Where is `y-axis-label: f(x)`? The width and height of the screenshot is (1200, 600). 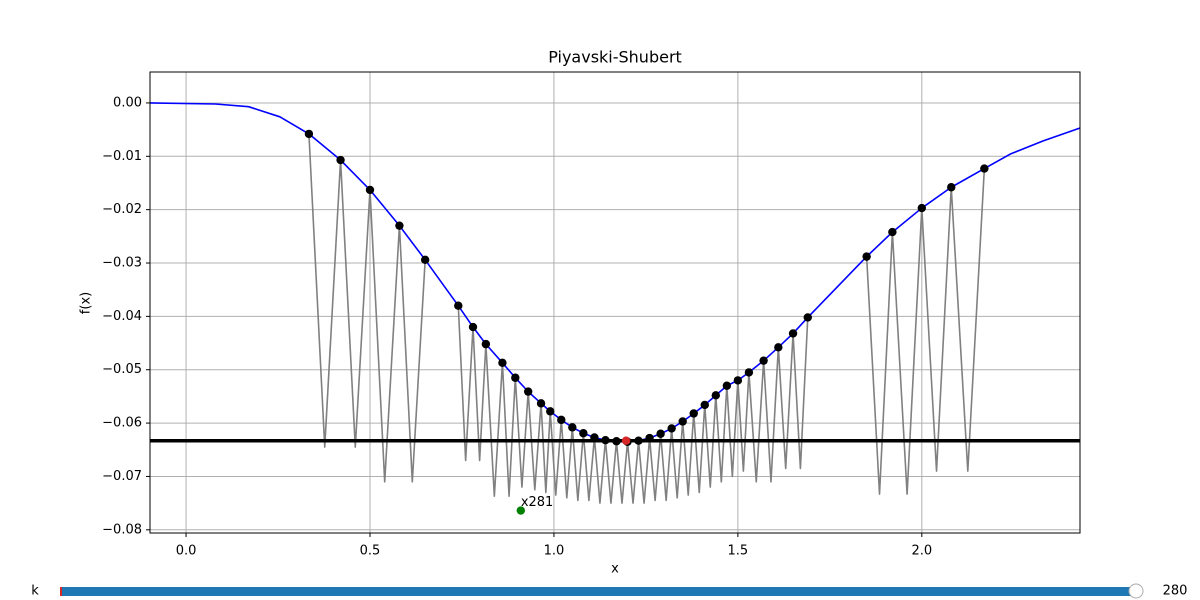
y-axis-label: f(x) is located at coordinates (86, 303).